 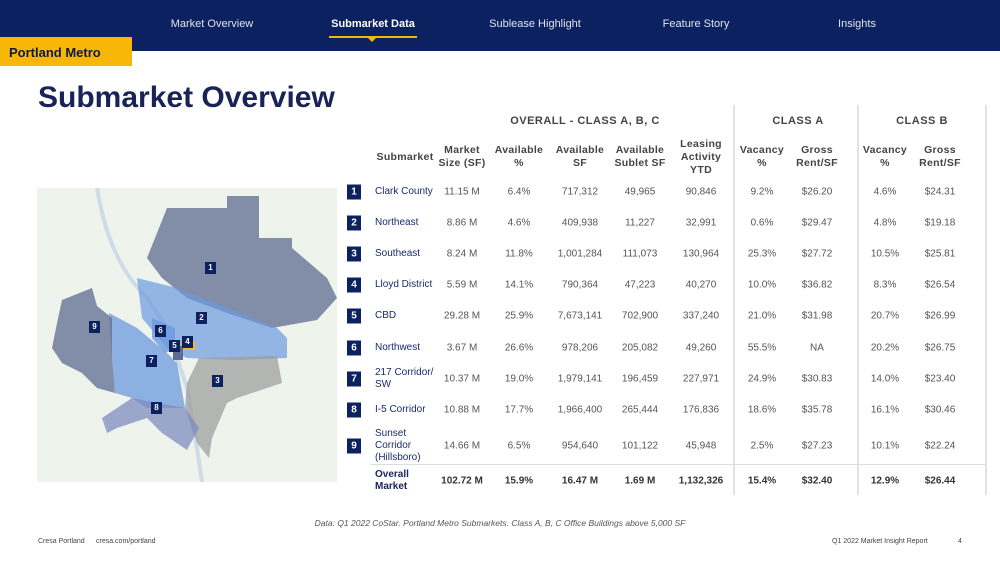 I want to click on submarket-number-badge: 6, so click(x=354, y=348).